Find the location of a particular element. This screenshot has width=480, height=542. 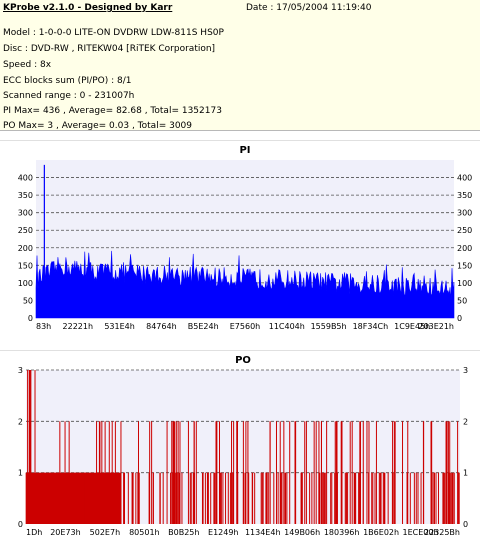

y-tick-label-right: 2 is located at coordinates (465, 421).